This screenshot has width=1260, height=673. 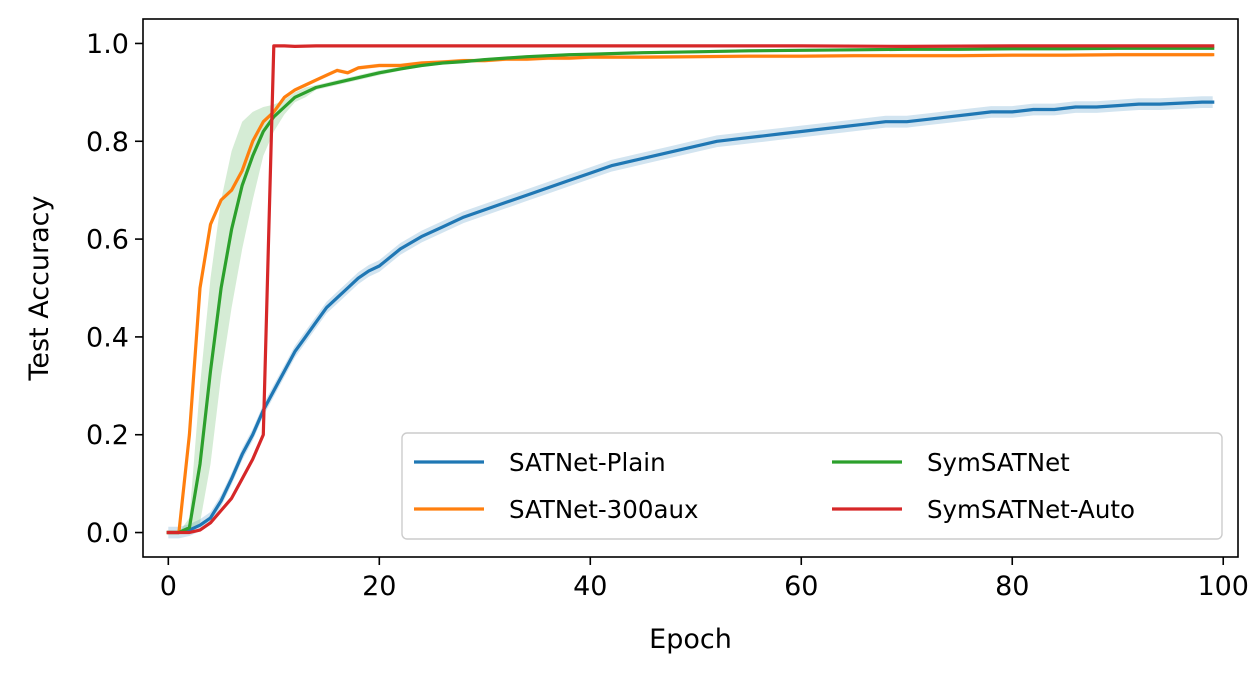 I want to click on x-tick-label: 80, so click(x=1012, y=586).